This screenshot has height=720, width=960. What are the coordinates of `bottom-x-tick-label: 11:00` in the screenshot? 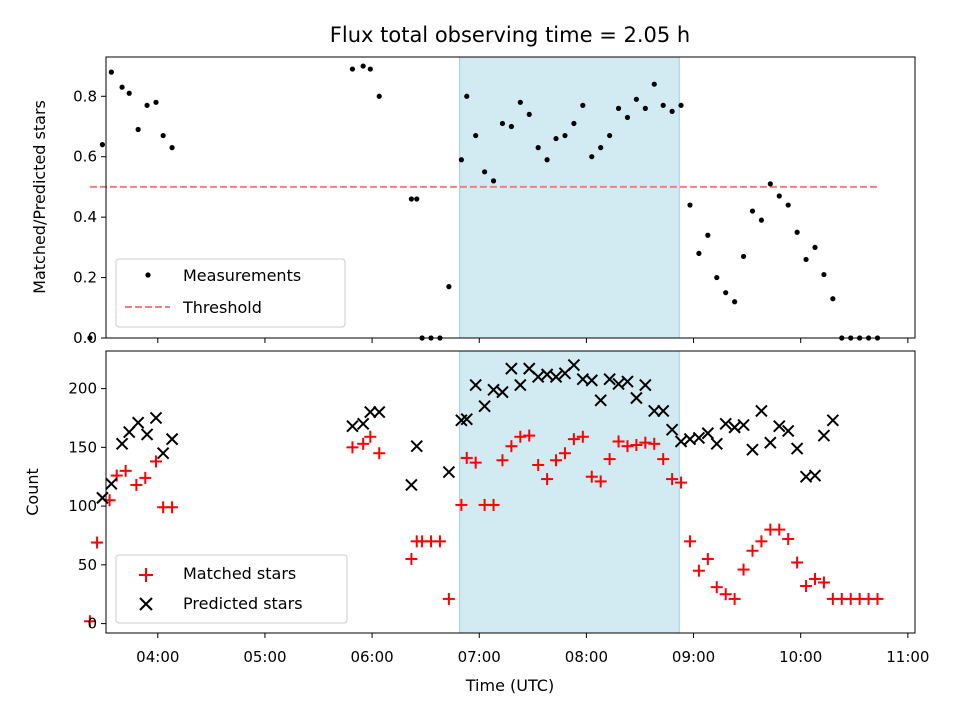 It's located at (907, 657).